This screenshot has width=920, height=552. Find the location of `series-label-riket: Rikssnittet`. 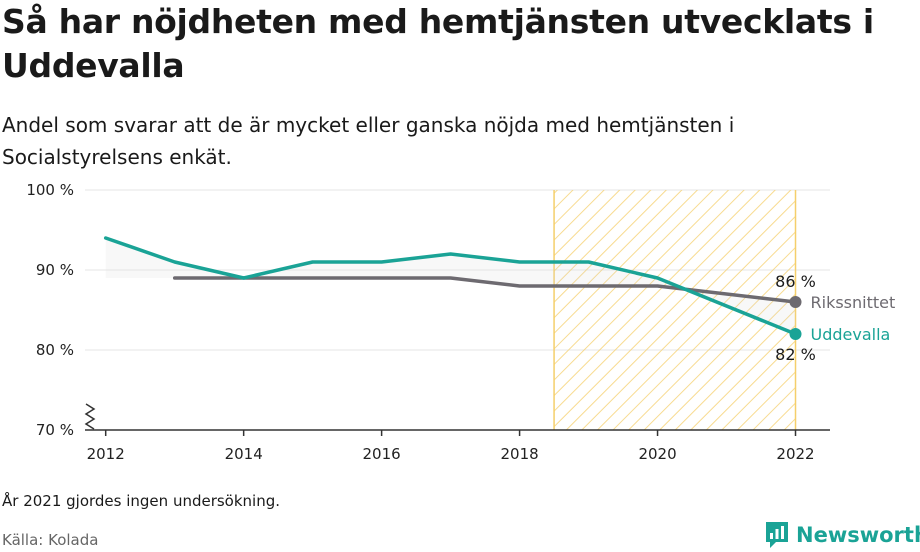

series-label-riket: Rikssnittet is located at coordinates (853, 302).